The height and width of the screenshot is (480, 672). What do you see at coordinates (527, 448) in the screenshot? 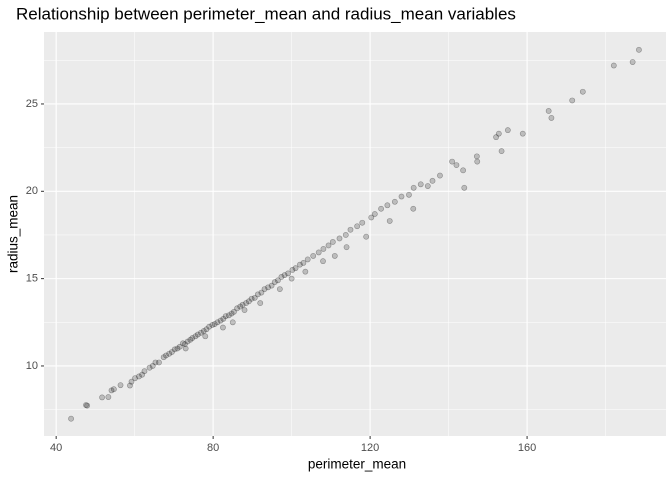
I see `x-tick-label: 160` at bounding box center [527, 448].